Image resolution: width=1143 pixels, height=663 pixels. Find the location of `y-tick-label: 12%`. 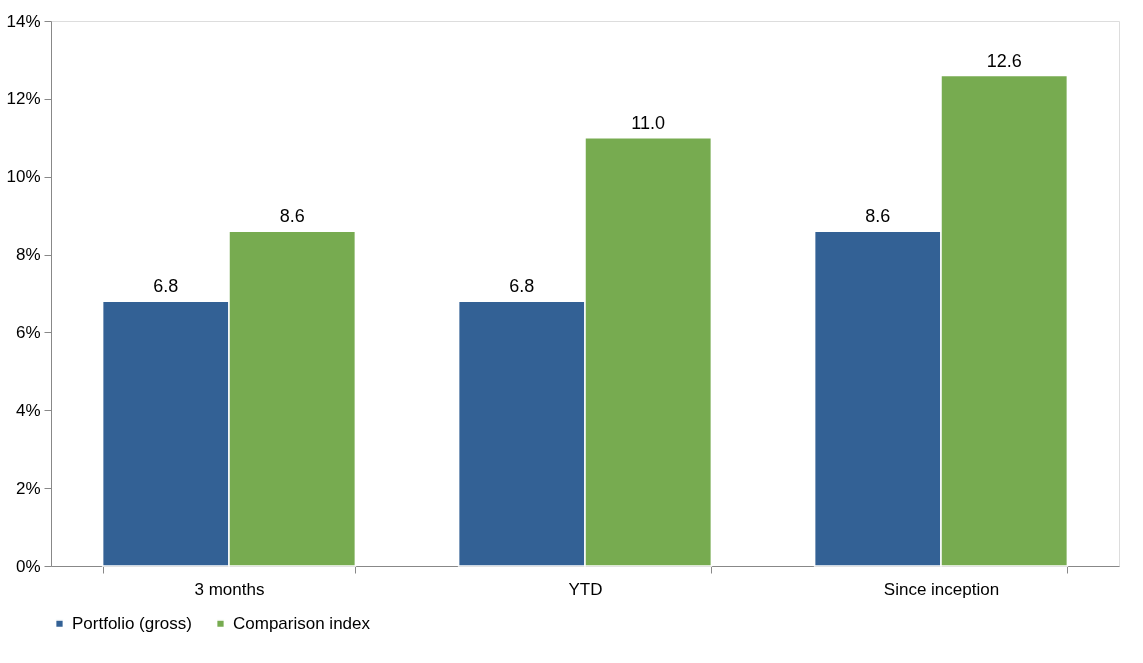

y-tick-label: 12% is located at coordinates (23, 99).